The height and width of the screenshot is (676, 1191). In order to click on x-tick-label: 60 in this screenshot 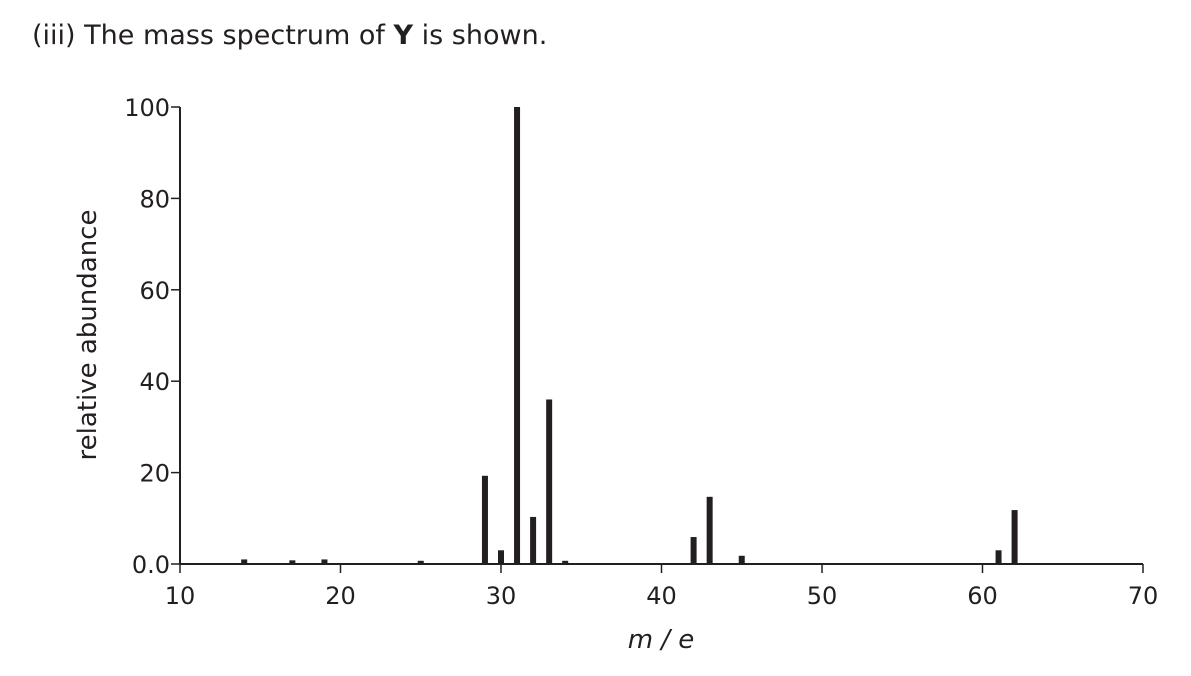, I will do `click(982, 596)`.